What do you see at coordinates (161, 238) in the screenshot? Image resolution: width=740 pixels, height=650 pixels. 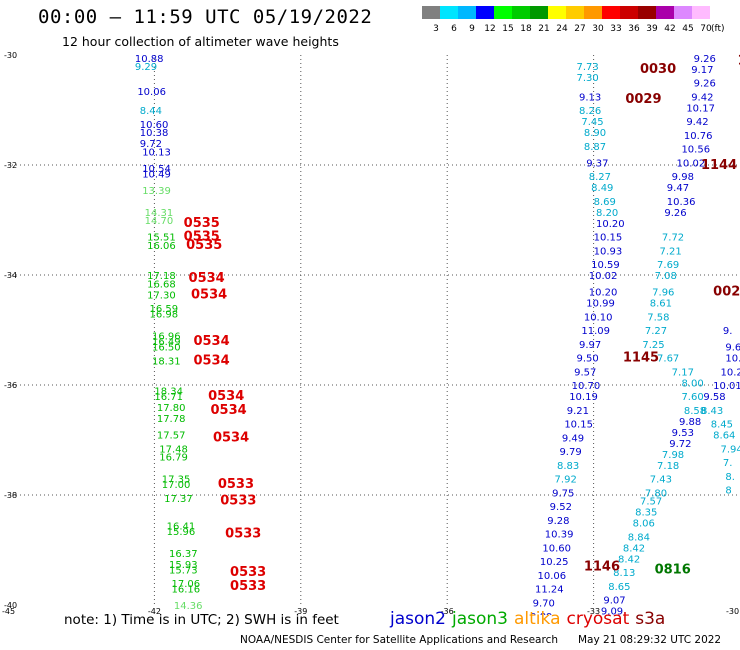 I see `wave-height-label: 15.51` at bounding box center [161, 238].